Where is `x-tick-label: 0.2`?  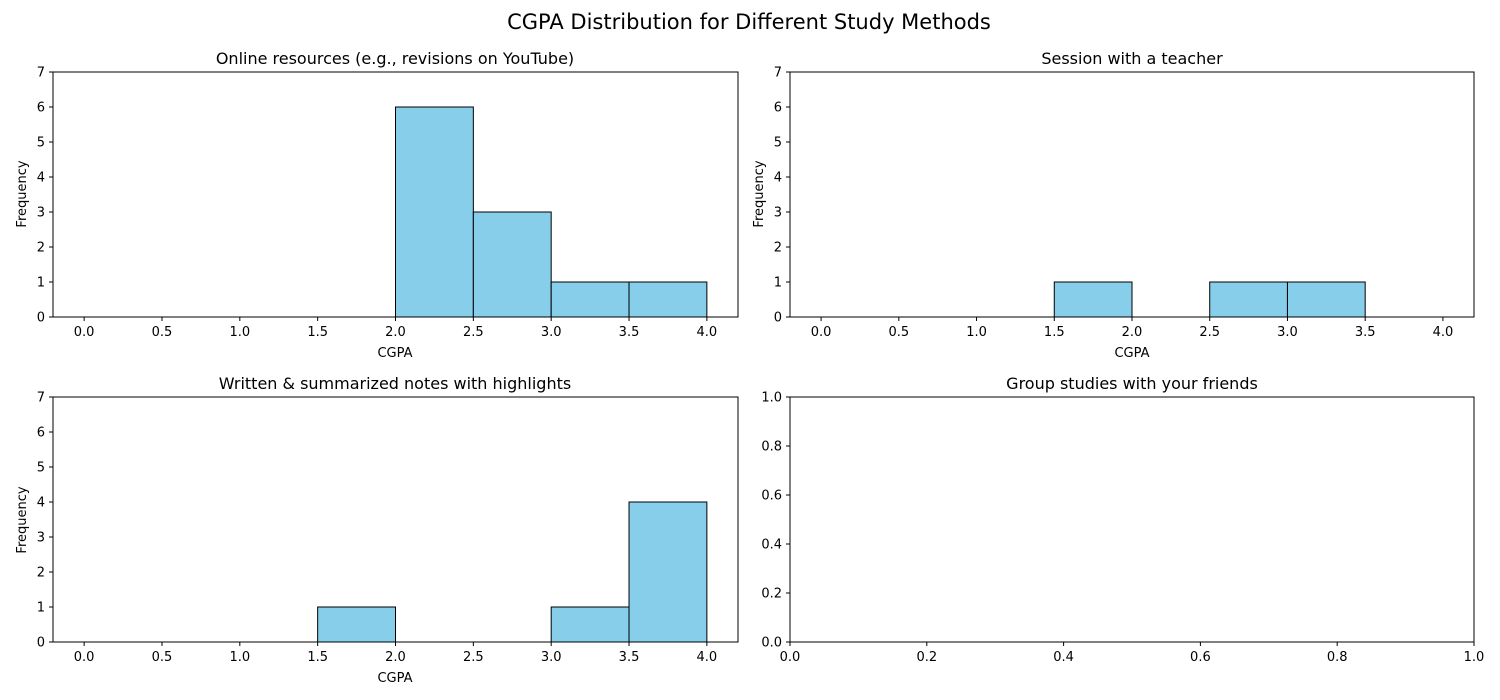 x-tick-label: 0.2 is located at coordinates (926, 657).